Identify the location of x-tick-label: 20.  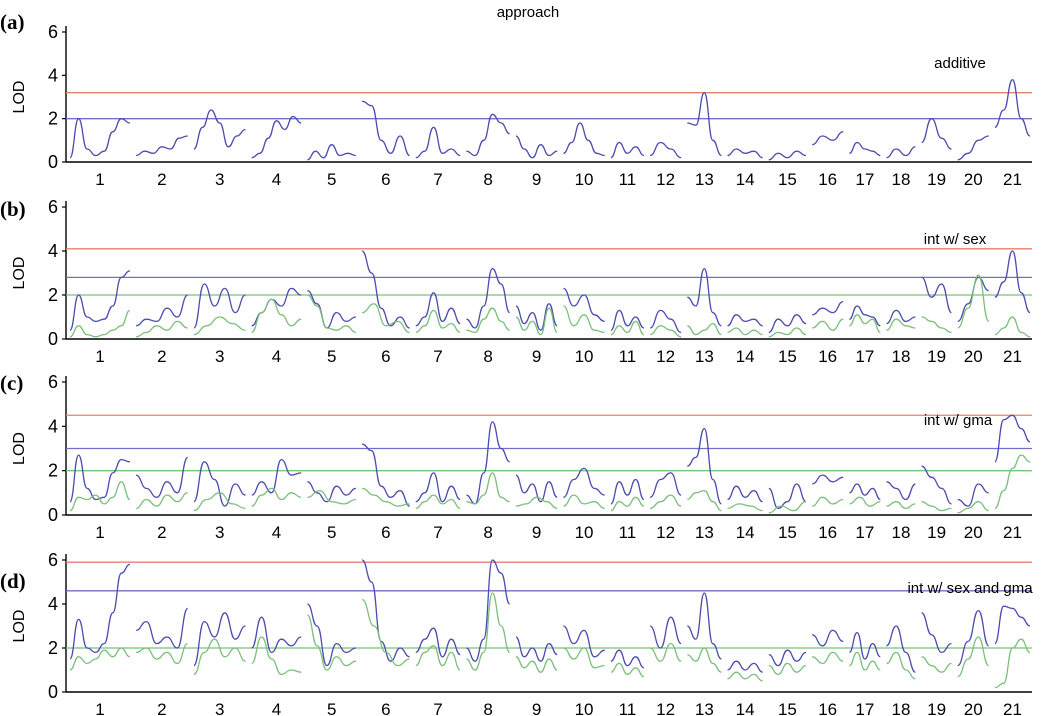
(973, 532).